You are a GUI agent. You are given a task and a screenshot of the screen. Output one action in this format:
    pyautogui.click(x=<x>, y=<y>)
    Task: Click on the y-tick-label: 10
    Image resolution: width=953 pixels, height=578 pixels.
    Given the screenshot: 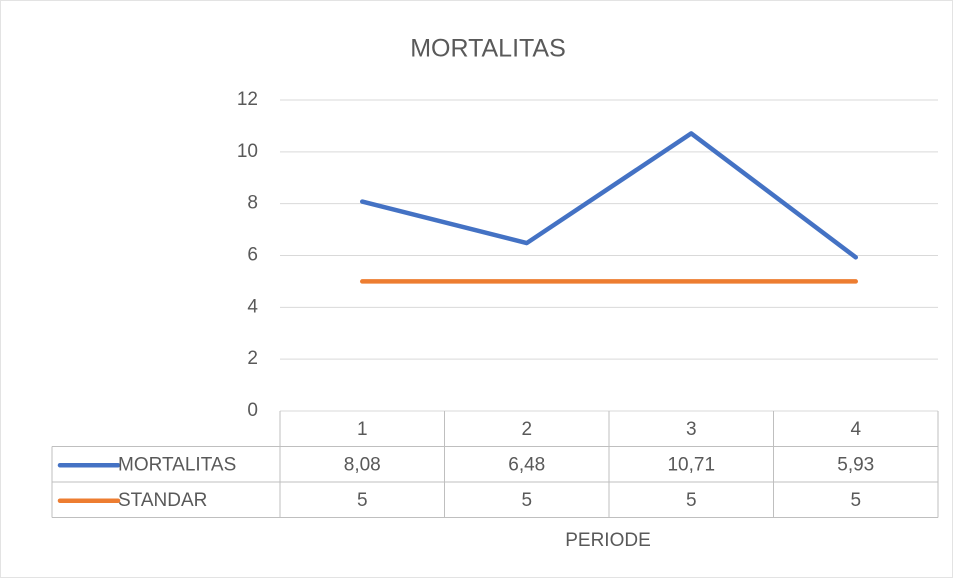 What is the action you would take?
    pyautogui.click(x=247, y=151)
    